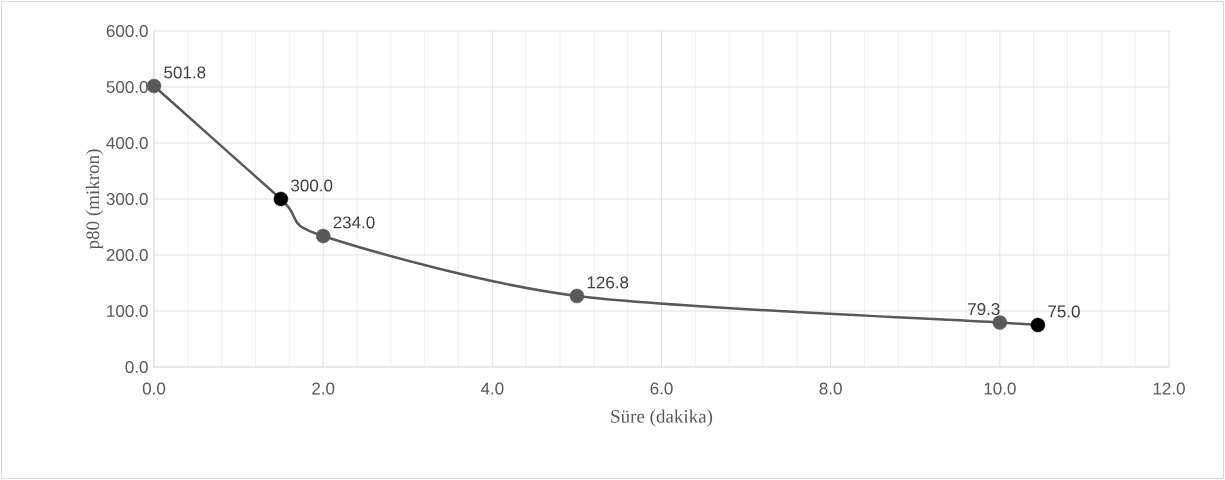 This screenshot has height=480, width=1225. Describe the element at coordinates (127, 31) in the screenshot. I see `y-tick-label: 600.0` at that location.